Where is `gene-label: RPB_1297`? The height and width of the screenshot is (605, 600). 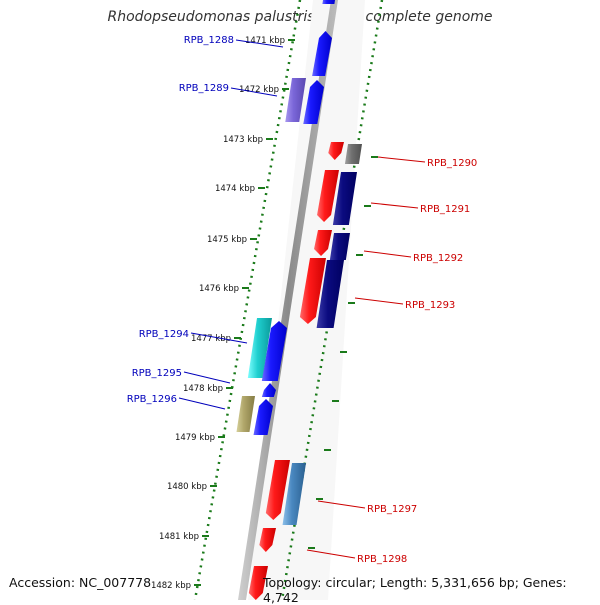
gene-label: RPB_1297 is located at coordinates (392, 509).